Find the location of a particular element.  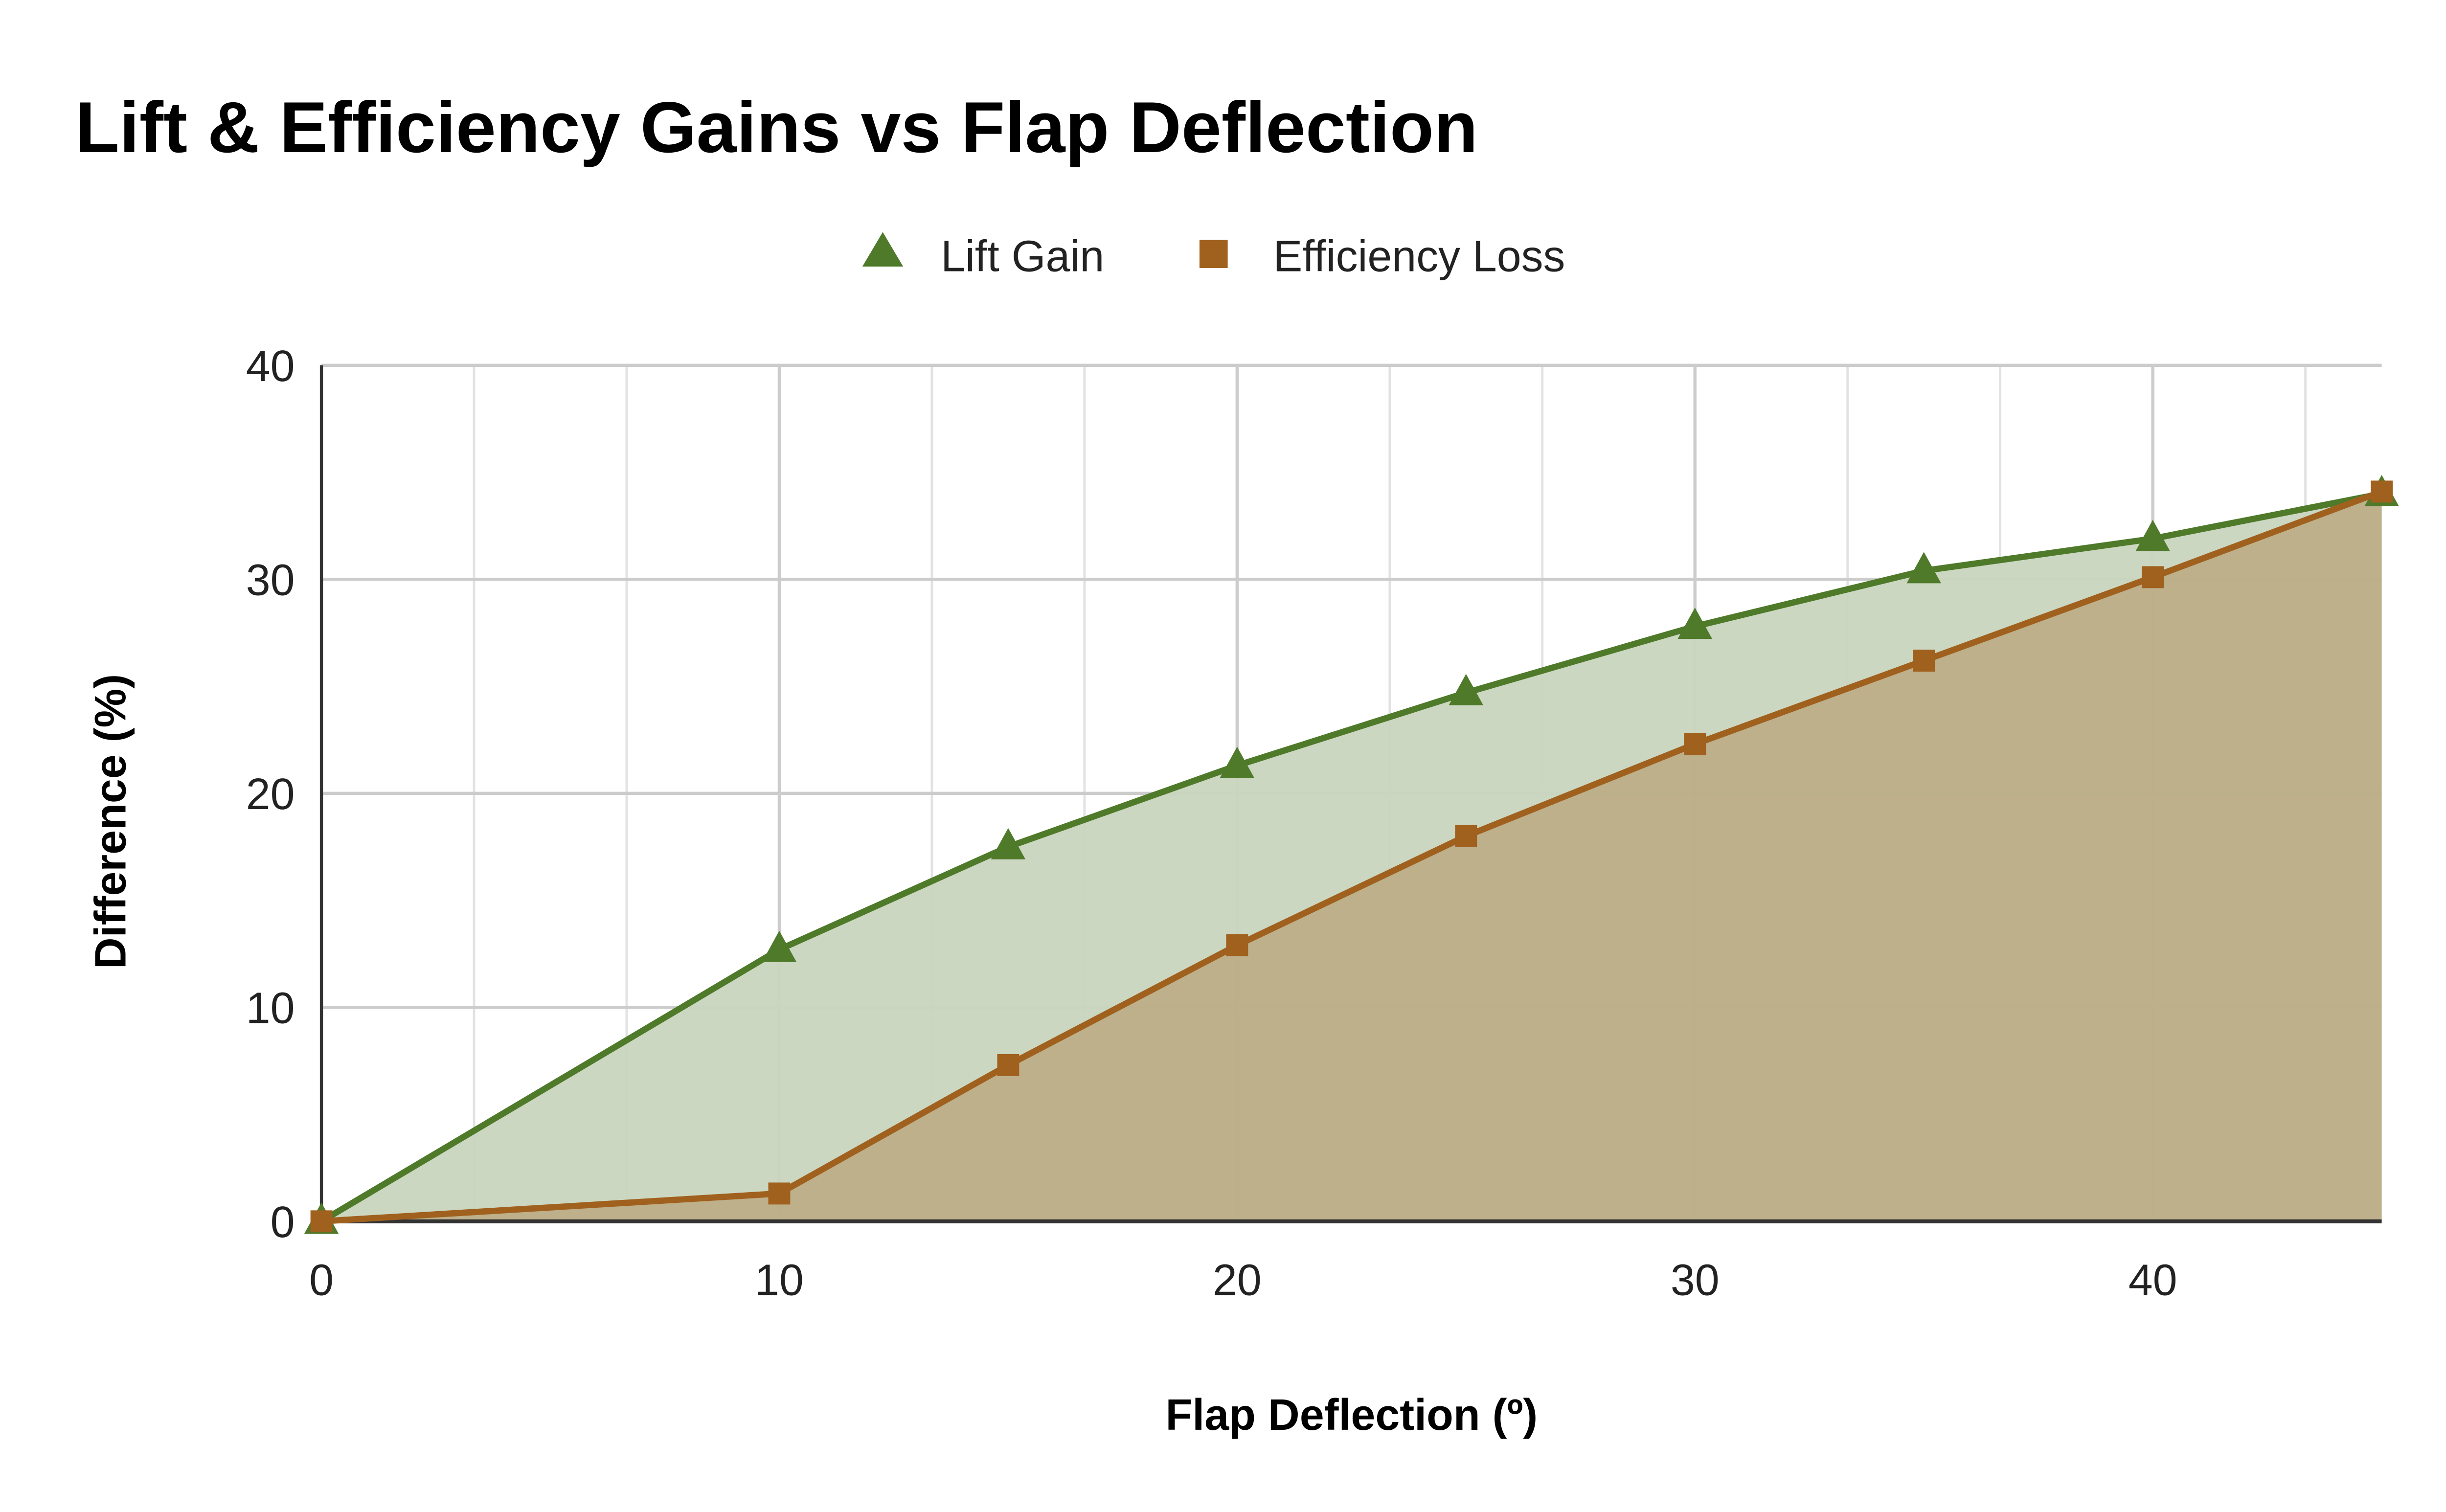

x-tick-label: 10 is located at coordinates (779, 1280).